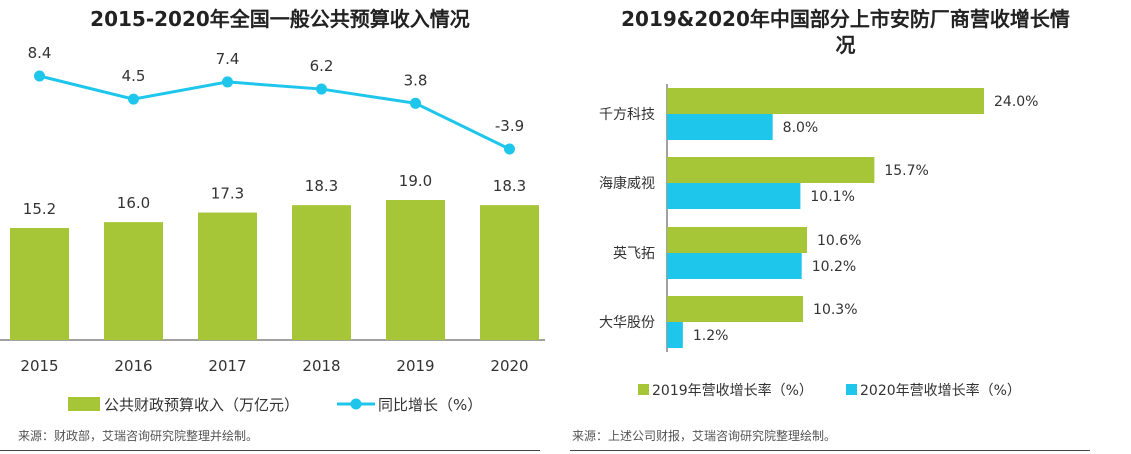 The height and width of the screenshot is (454, 1131). I want to click on bar-2020-label: 10.2%, so click(834, 267).